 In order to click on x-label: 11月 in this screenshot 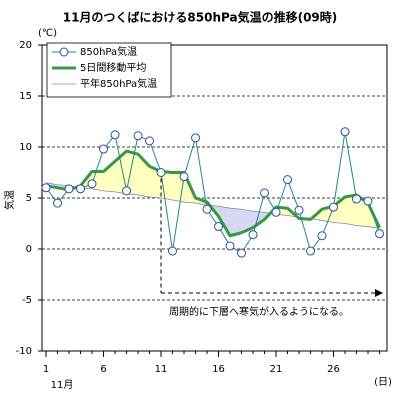, I will do `click(62, 385)`.